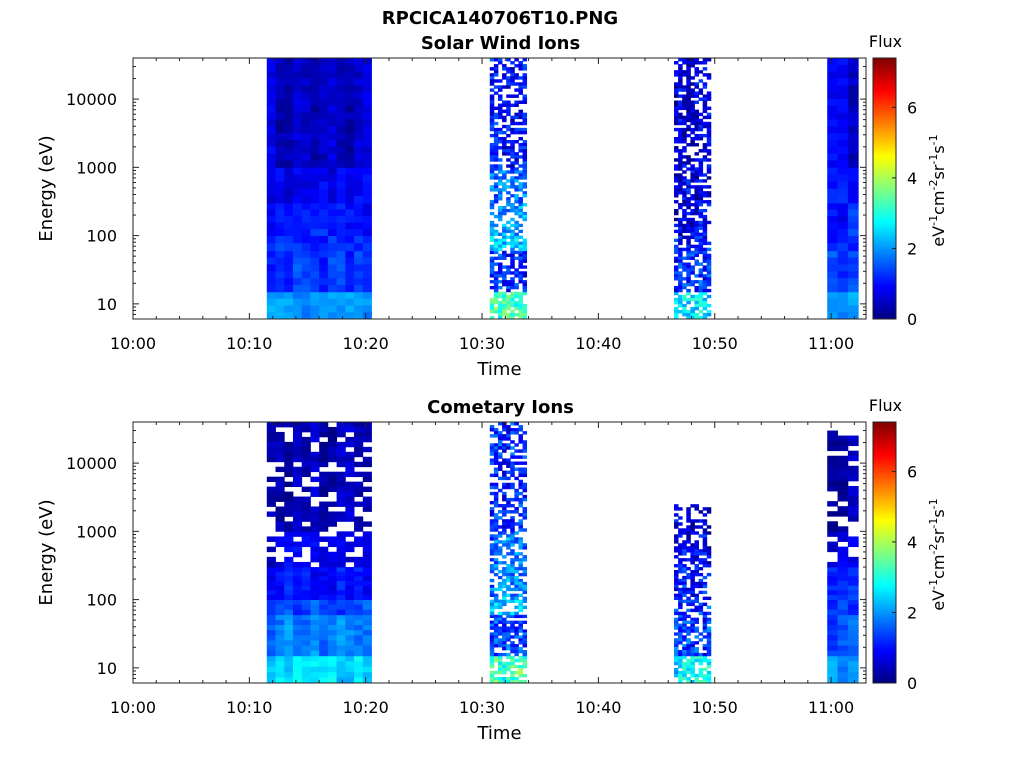  I want to click on data-block, so click(843, 189).